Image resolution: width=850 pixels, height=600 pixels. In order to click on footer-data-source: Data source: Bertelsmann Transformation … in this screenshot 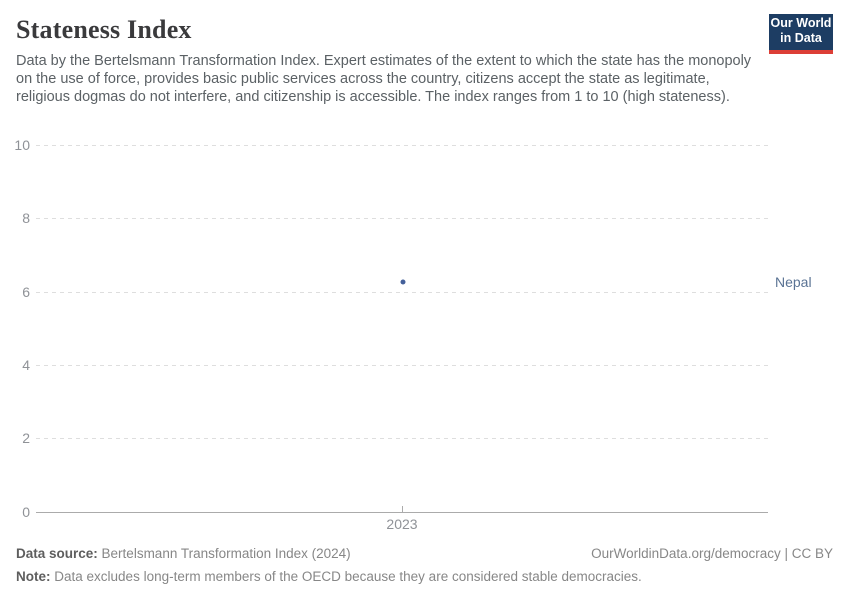, I will do `click(183, 553)`.